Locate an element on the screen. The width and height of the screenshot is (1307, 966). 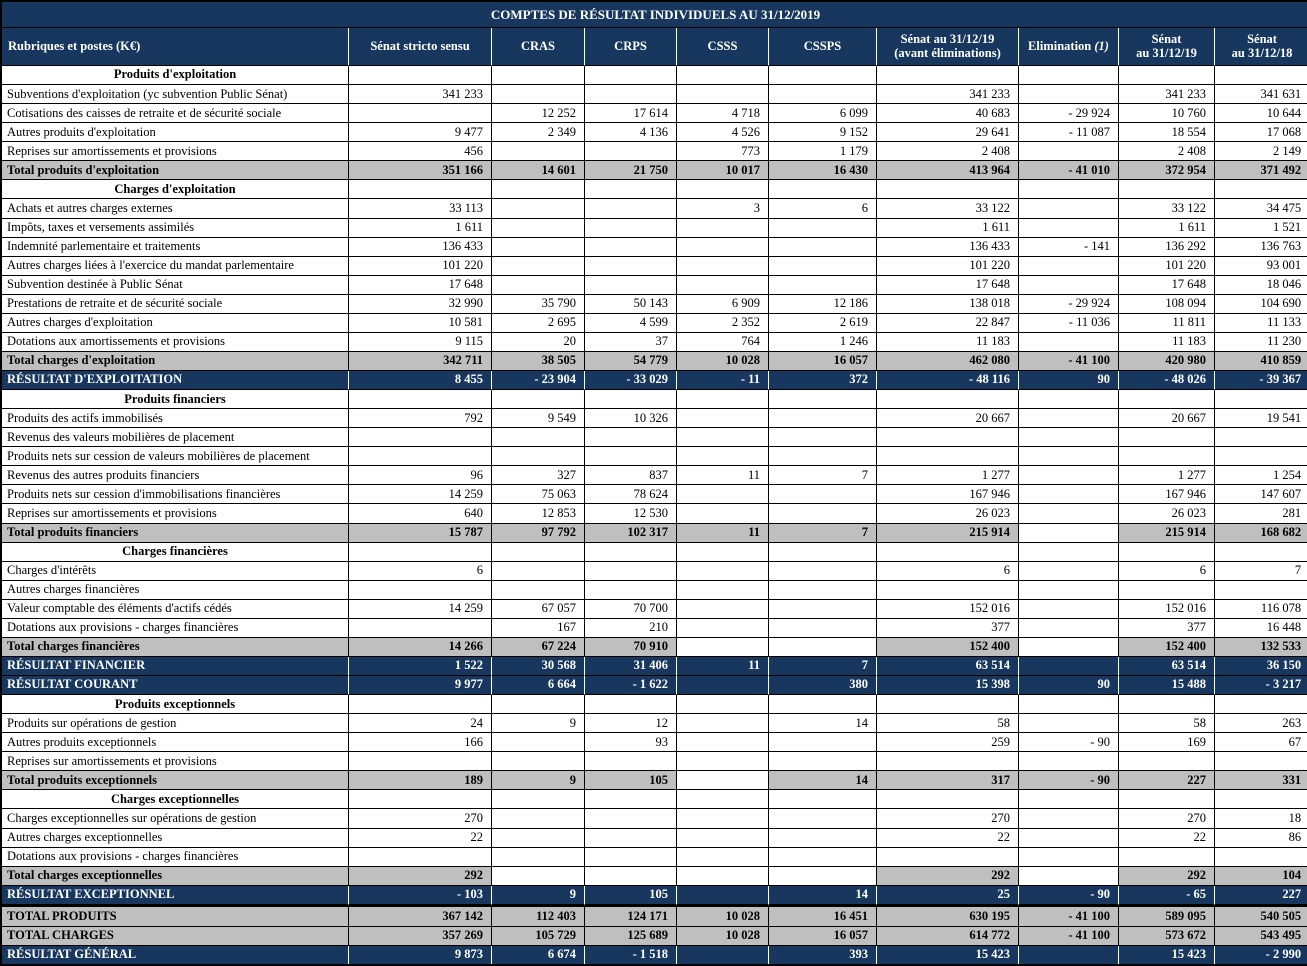
value-cell-senat-31-12-19: 18 554 is located at coordinates (1167, 133).